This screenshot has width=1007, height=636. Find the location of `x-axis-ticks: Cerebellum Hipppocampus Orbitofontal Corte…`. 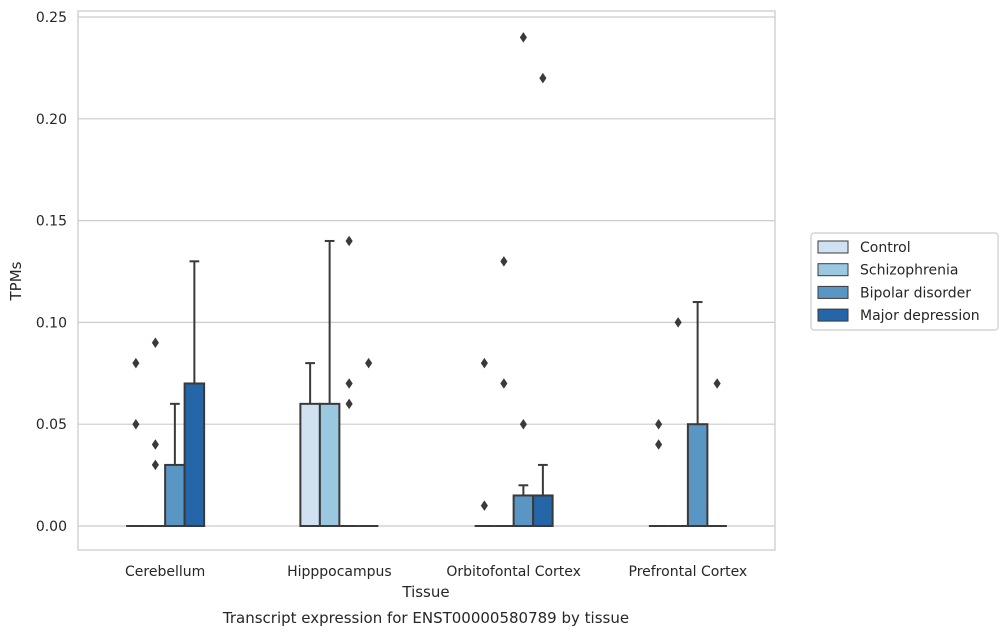

x-axis-ticks: Cerebellum Hipppocampus Orbitofontal Corte… is located at coordinates (436, 572).